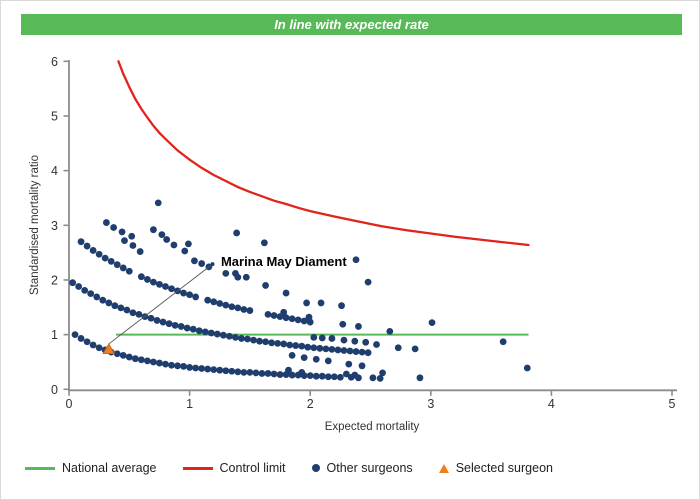 The height and width of the screenshot is (500, 700). Describe the element at coordinates (315, 468) in the screenshot. I see `other-surgeons-dot-icon` at that location.